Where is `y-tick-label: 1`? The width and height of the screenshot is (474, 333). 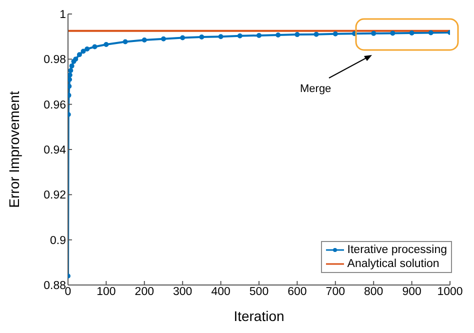 y-tick-label: 1 is located at coordinates (63, 15).